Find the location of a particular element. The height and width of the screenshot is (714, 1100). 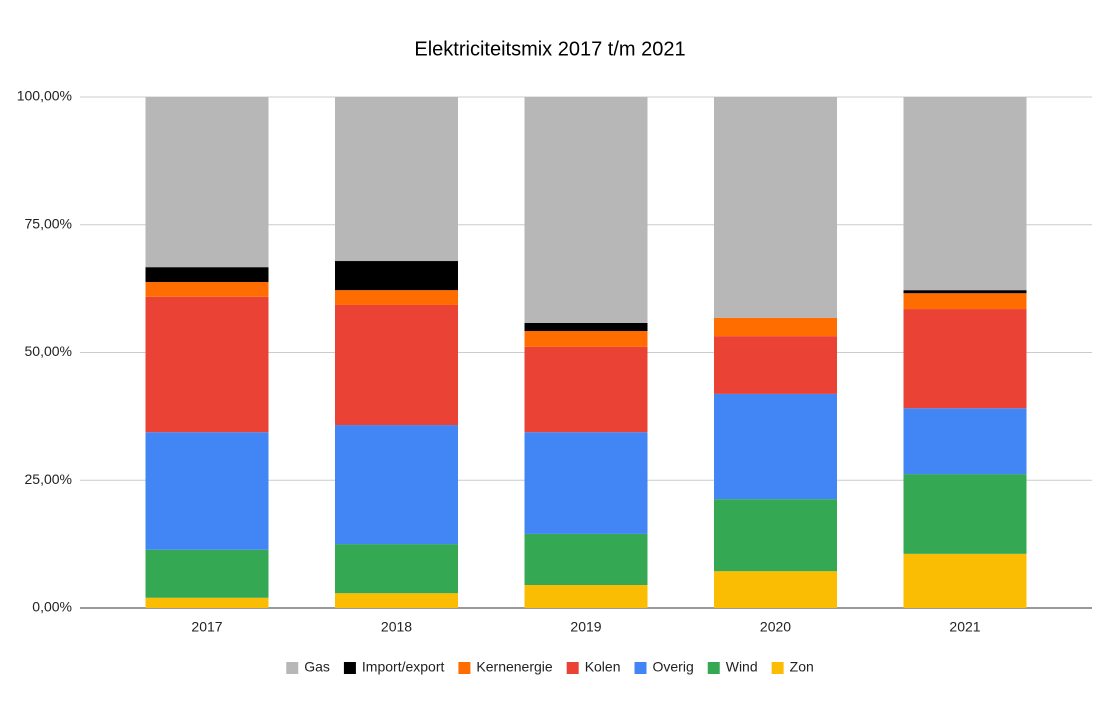

legend-label: Import/export is located at coordinates (403, 667).